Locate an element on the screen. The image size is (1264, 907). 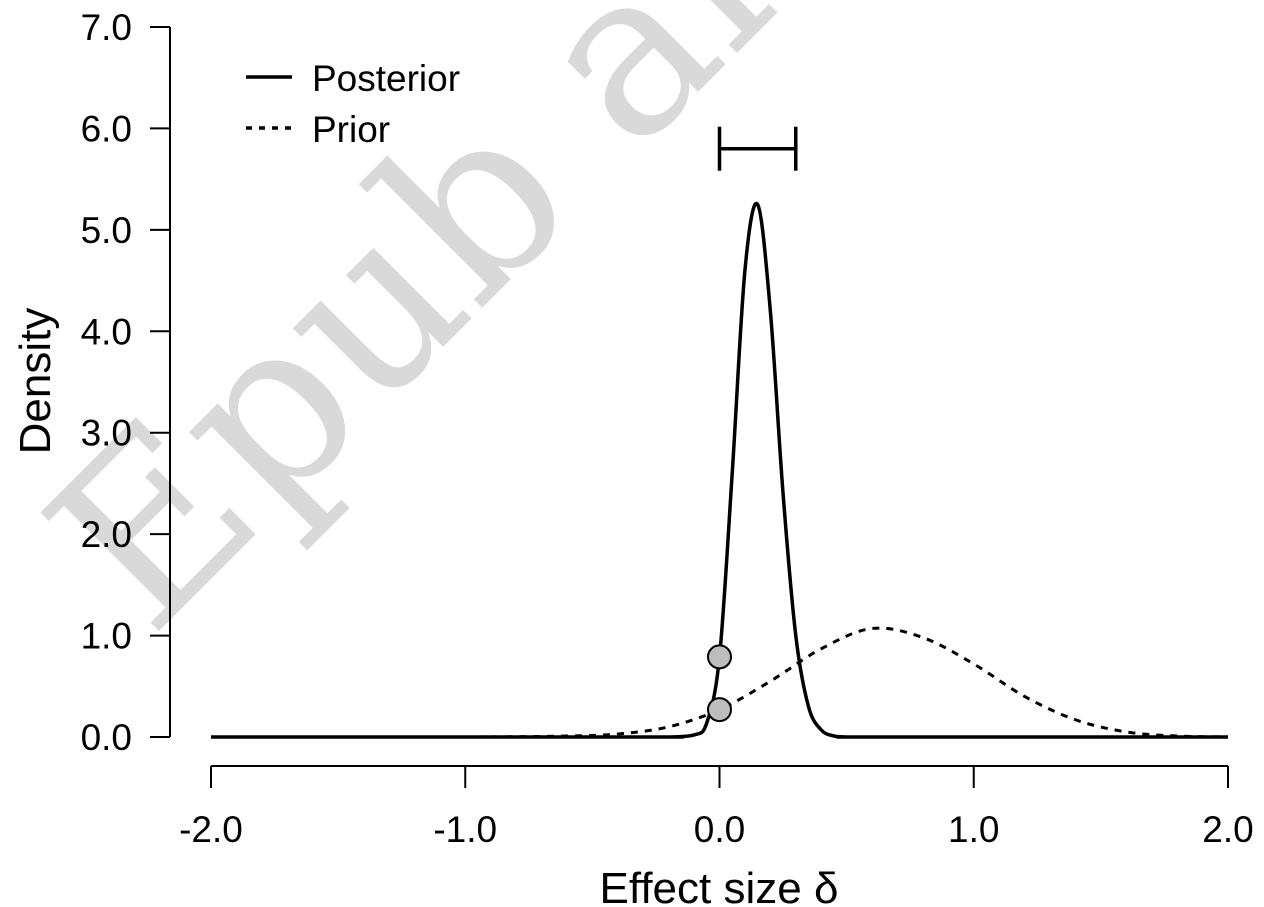
legend-prior-label: Prior is located at coordinates (351, 129).